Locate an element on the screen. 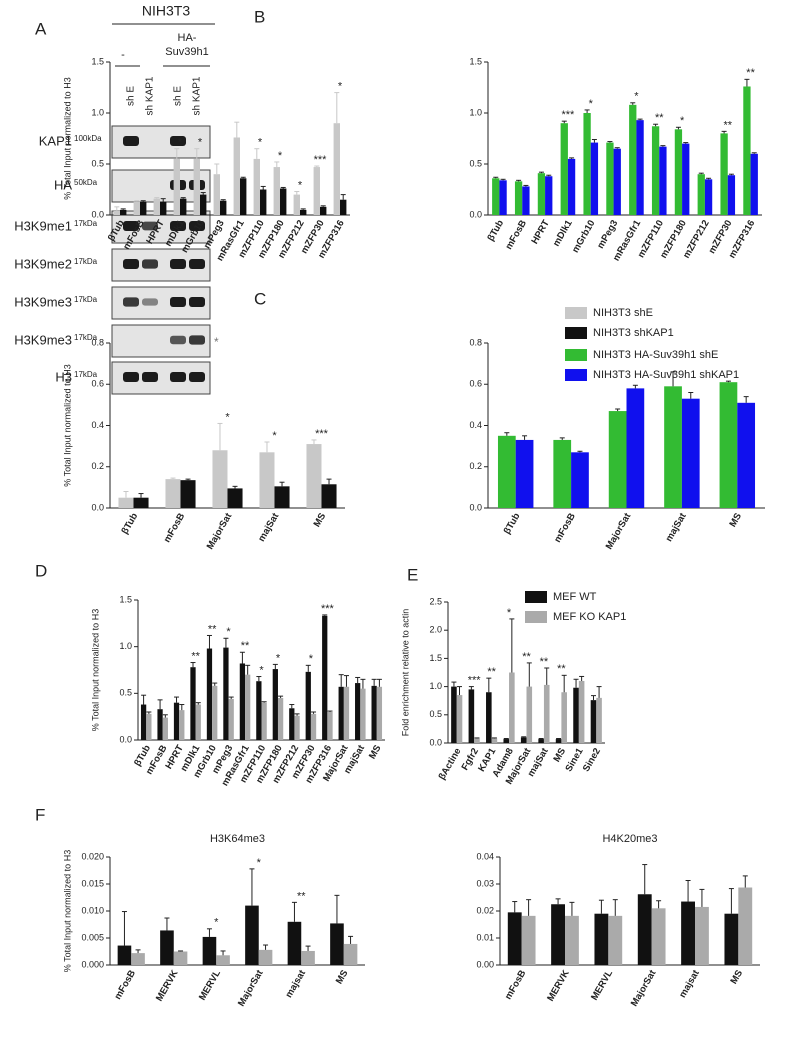  y-tick-label: 1.0 is located at coordinates (97, 112).